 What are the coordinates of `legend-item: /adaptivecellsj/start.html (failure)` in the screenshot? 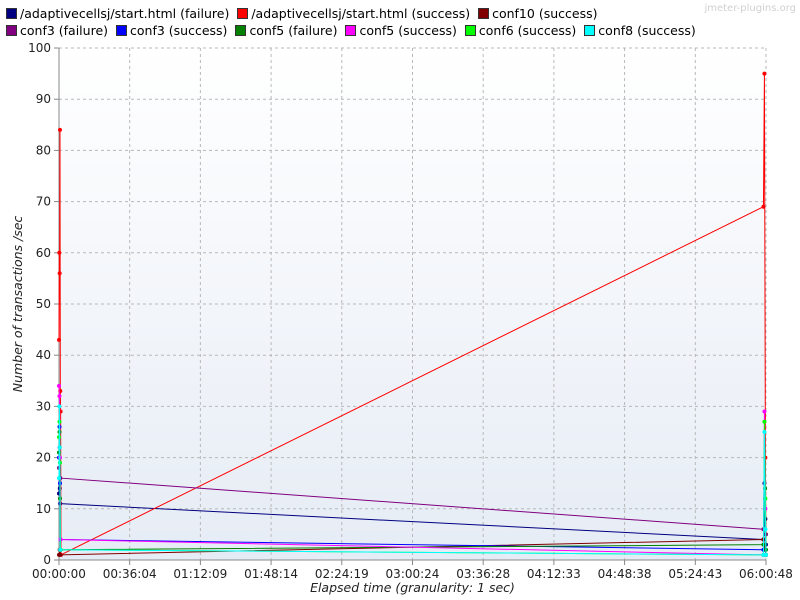 It's located at (117, 13).